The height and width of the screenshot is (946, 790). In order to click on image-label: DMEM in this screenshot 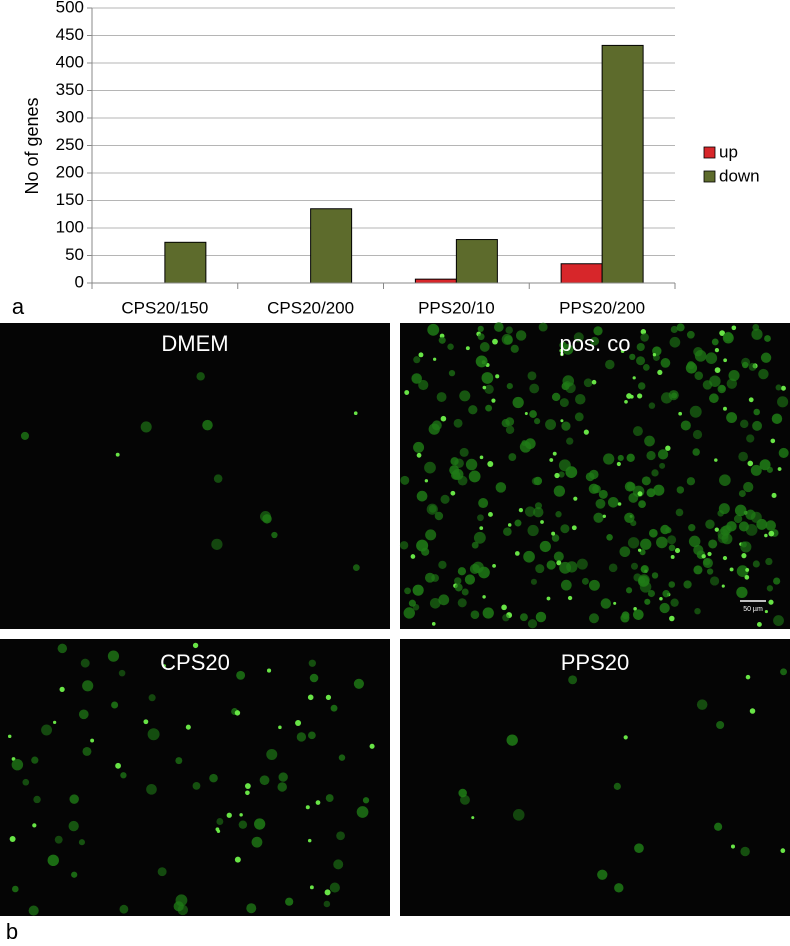, I will do `click(194, 343)`.